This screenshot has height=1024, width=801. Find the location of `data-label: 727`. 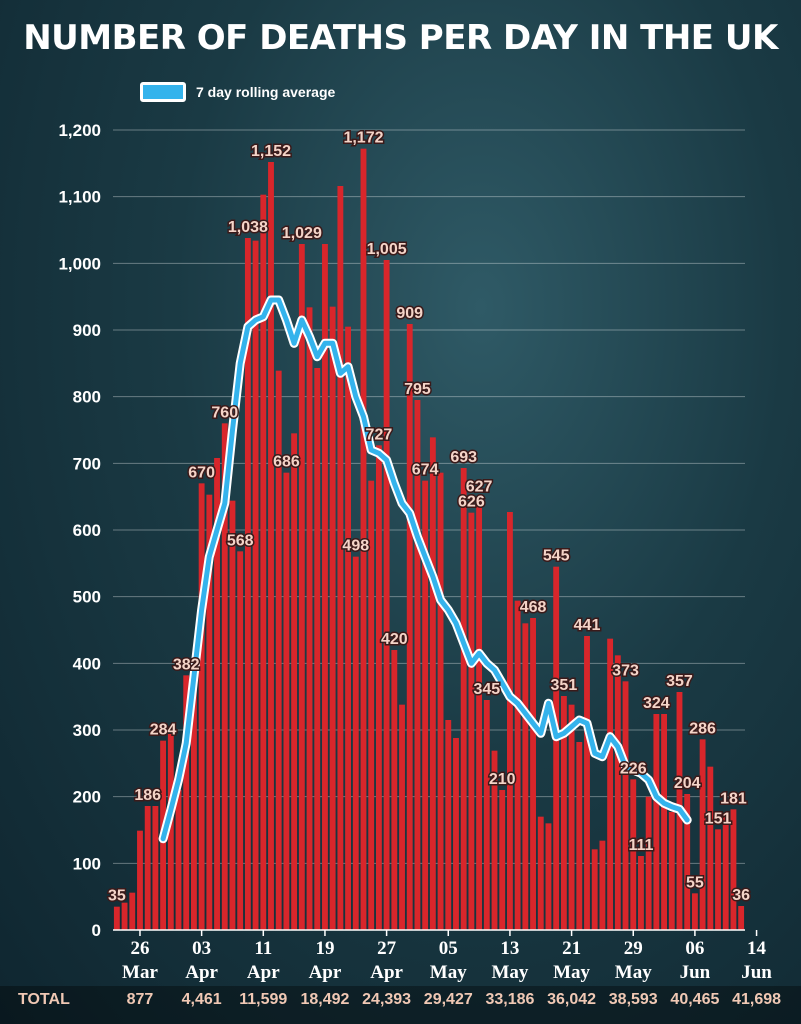

data-label: 727 is located at coordinates (379, 434).